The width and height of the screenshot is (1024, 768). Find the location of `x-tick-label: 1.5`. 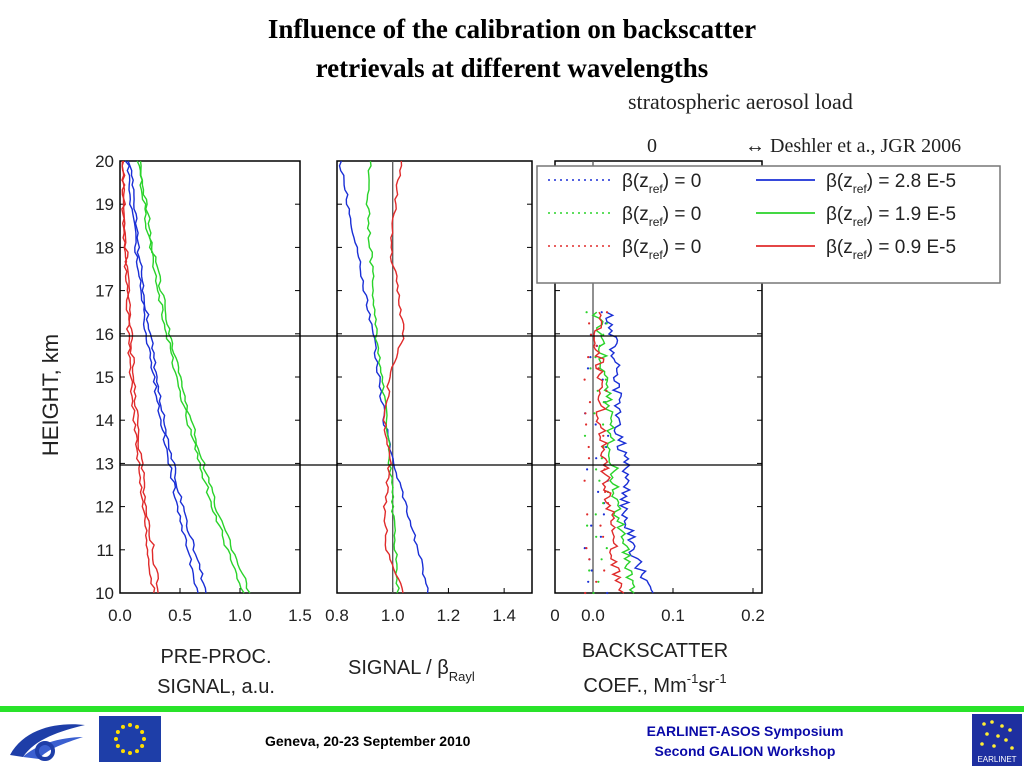

x-tick-label: 1.5 is located at coordinates (300, 615).